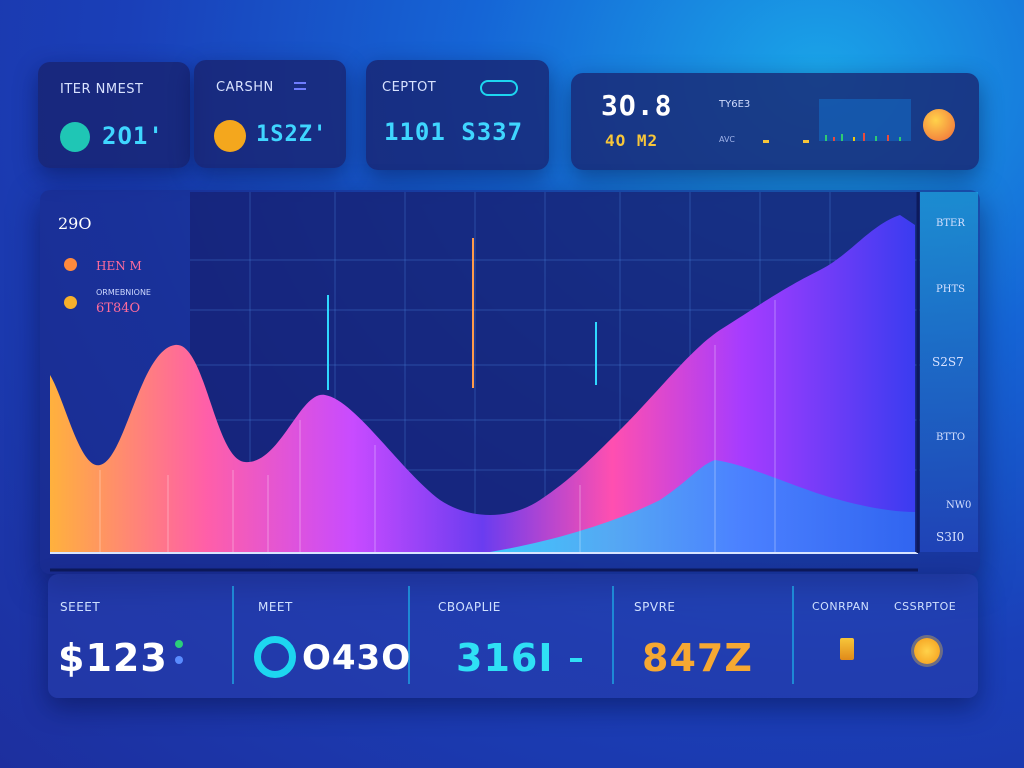  What do you see at coordinates (457, 115) in the screenshot?
I see `metric-card-3: CEPTOT 1101 S337` at bounding box center [457, 115].